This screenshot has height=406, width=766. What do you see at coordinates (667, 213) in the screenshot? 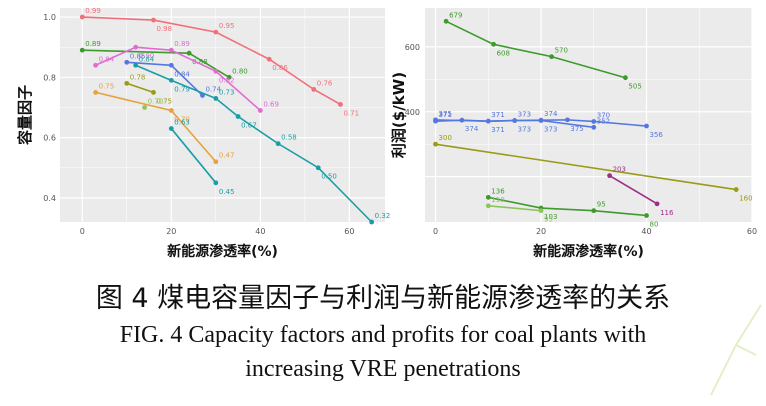
I see `data-label-purple: 116` at bounding box center [667, 213].